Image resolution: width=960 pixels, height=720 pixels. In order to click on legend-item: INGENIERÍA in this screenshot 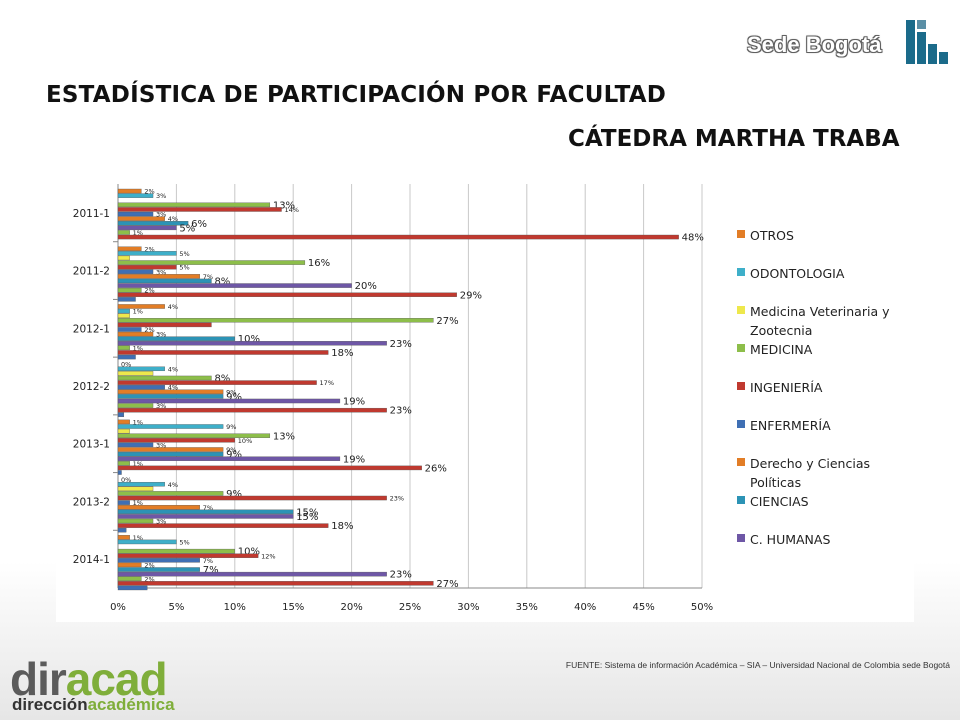, I will do `click(779, 387)`.